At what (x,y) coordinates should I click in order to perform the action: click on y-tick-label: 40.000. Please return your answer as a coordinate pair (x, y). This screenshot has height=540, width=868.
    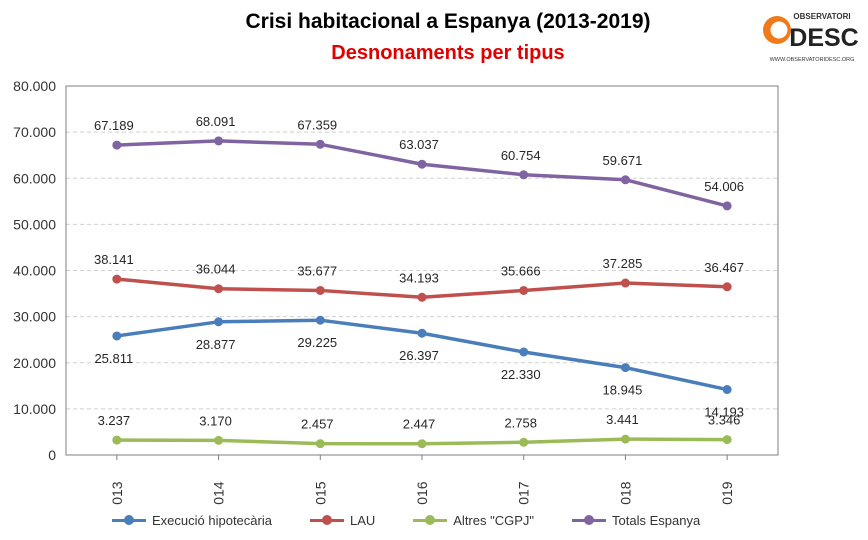
    Looking at the image, I should click on (34, 271).